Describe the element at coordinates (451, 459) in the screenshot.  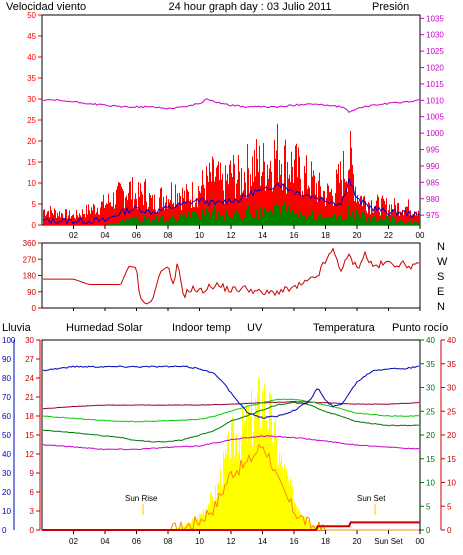
I see `dewpoint-y-tick-label: 15` at that location.